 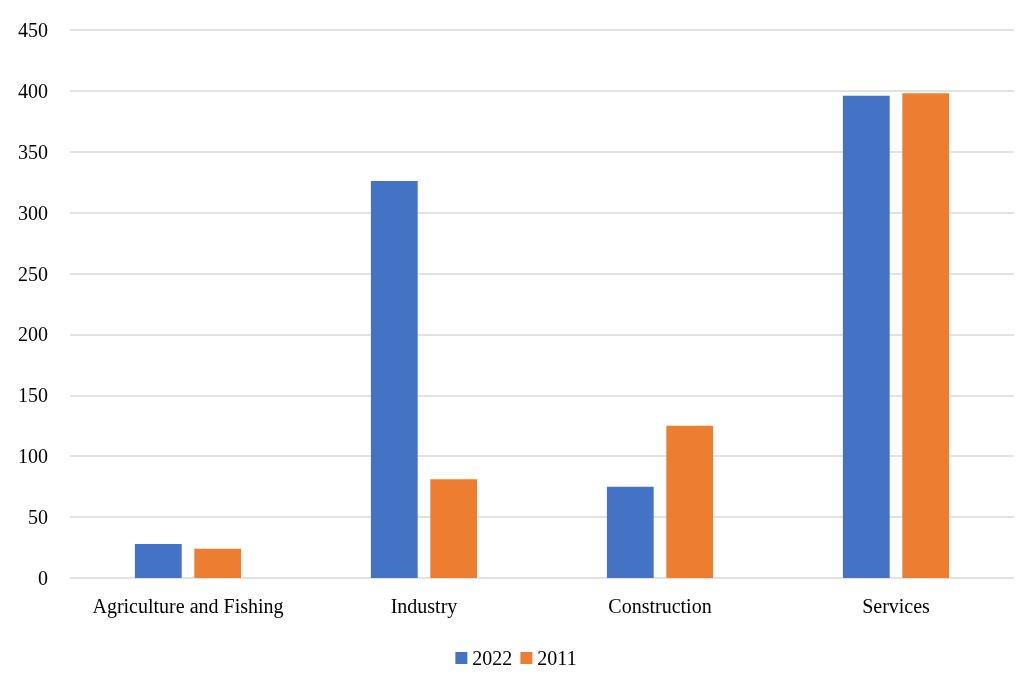 What do you see at coordinates (33, 212) in the screenshot?
I see `y-tick-label: 300` at bounding box center [33, 212].